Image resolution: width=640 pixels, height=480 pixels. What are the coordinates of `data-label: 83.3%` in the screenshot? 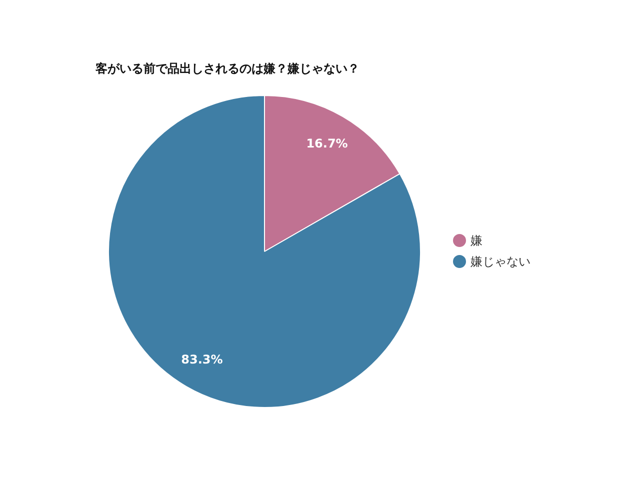 It's located at (202, 359).